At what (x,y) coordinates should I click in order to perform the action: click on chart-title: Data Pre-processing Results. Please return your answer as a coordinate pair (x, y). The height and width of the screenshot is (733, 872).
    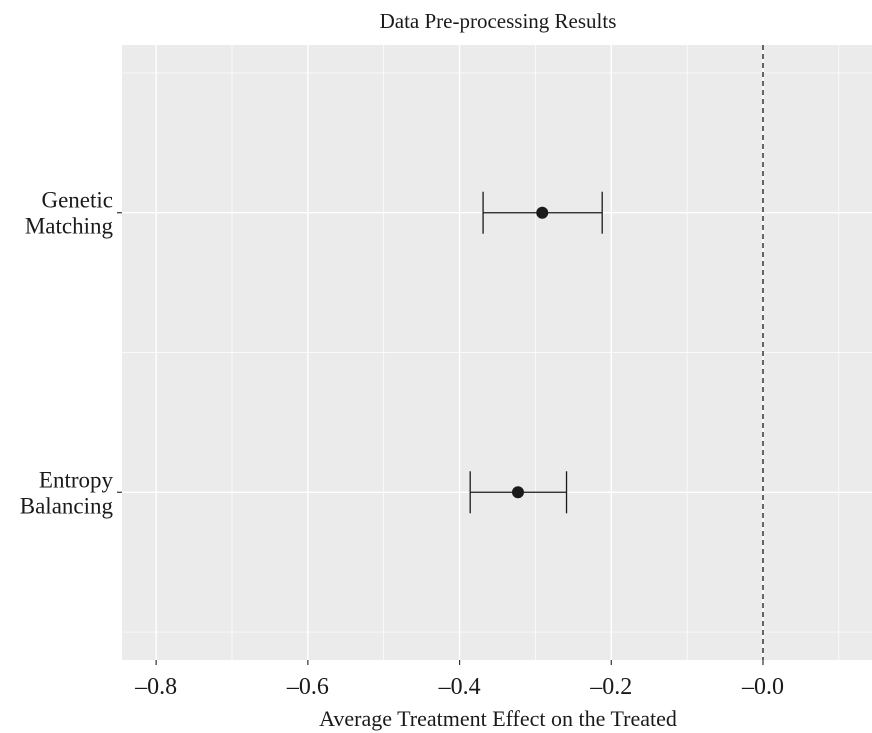
    Looking at the image, I should click on (498, 21).